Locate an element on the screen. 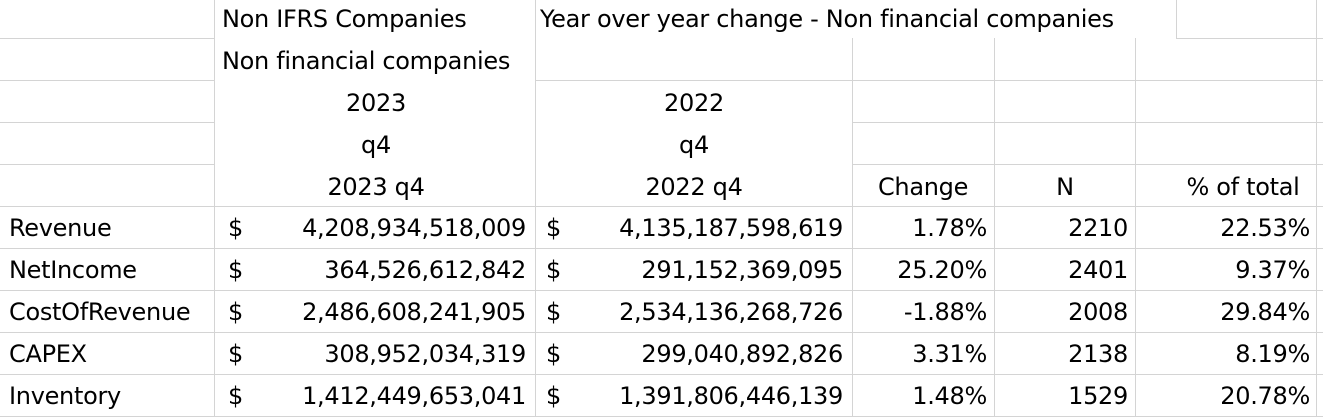 This screenshot has height=417, width=1323. change-value: -1.88% is located at coordinates (945, 312).